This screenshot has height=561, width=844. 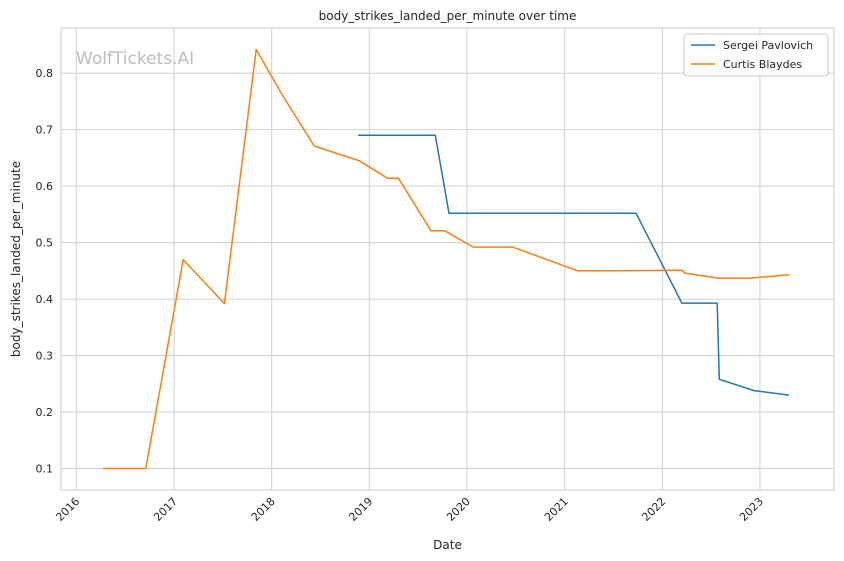 What do you see at coordinates (16, 259) in the screenshot?
I see `y-axis-title: body_strikes_landed_per_minute` at bounding box center [16, 259].